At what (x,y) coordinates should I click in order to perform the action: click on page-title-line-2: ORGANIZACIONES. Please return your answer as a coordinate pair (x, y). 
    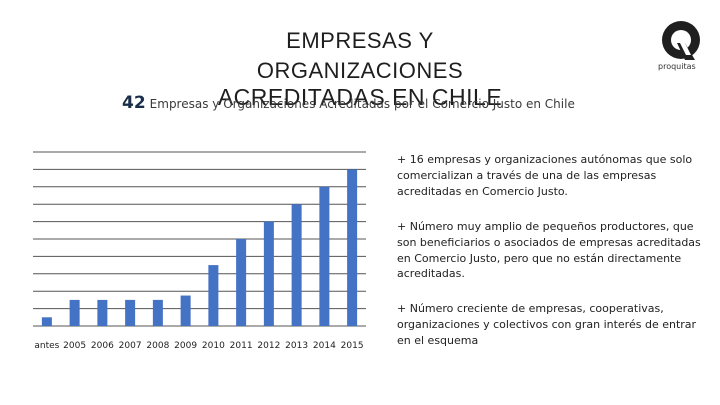
    Looking at the image, I should click on (360, 70).